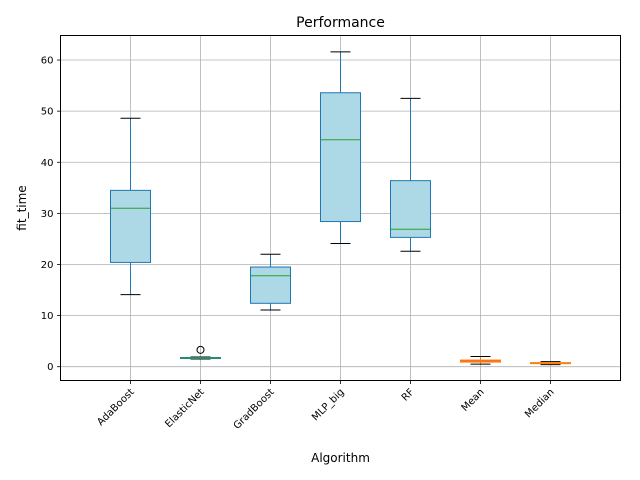 This screenshot has height=480, width=640. I want to click on box-mlp_big, so click(340, 148).